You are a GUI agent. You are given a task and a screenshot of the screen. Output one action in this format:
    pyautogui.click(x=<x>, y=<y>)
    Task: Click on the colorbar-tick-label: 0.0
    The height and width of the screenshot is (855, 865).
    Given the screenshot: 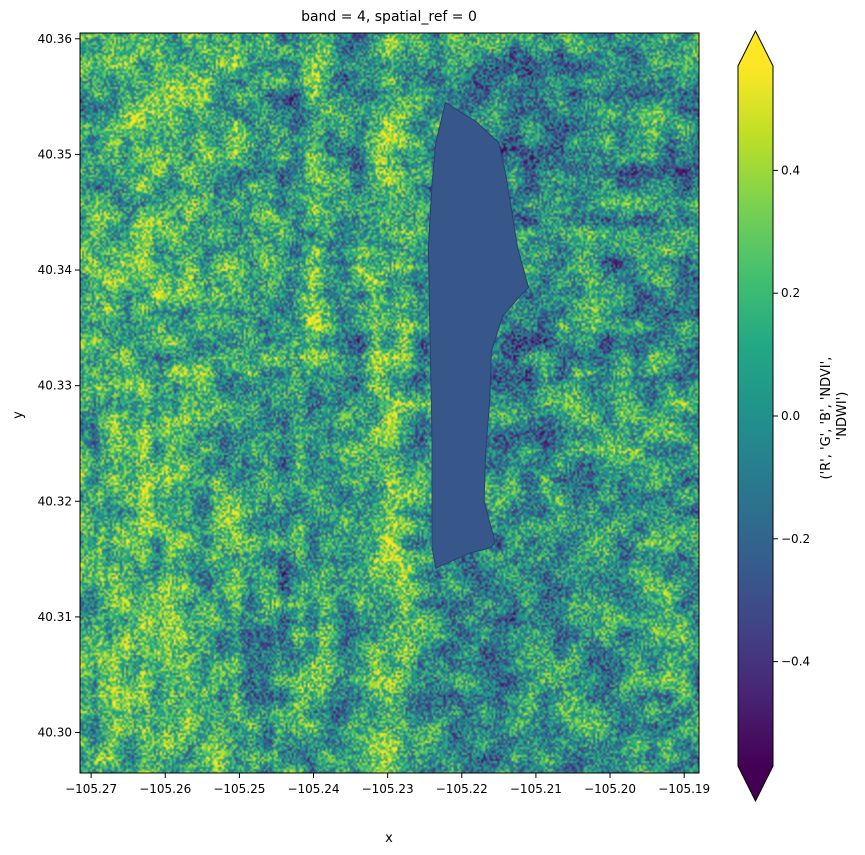 What is the action you would take?
    pyautogui.click(x=790, y=416)
    